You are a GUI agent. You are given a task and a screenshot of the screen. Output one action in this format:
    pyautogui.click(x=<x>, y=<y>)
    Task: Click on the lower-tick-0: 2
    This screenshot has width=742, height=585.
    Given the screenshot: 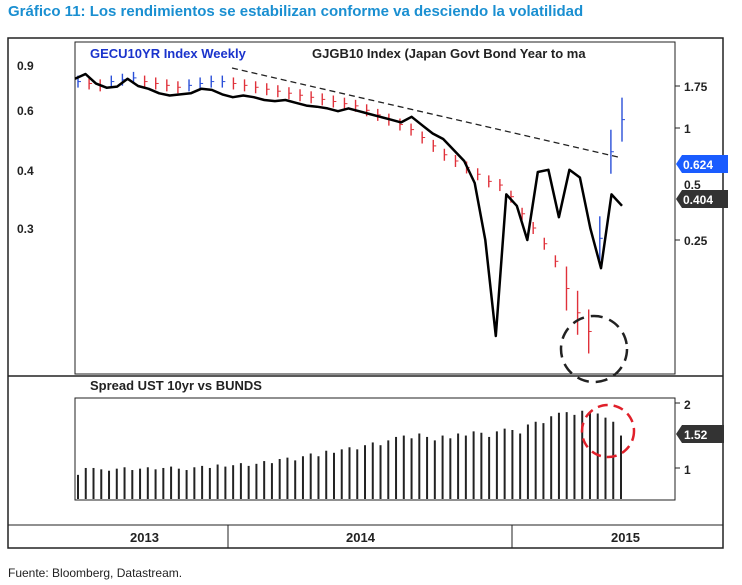 What is the action you would take?
    pyautogui.click(x=687, y=405)
    